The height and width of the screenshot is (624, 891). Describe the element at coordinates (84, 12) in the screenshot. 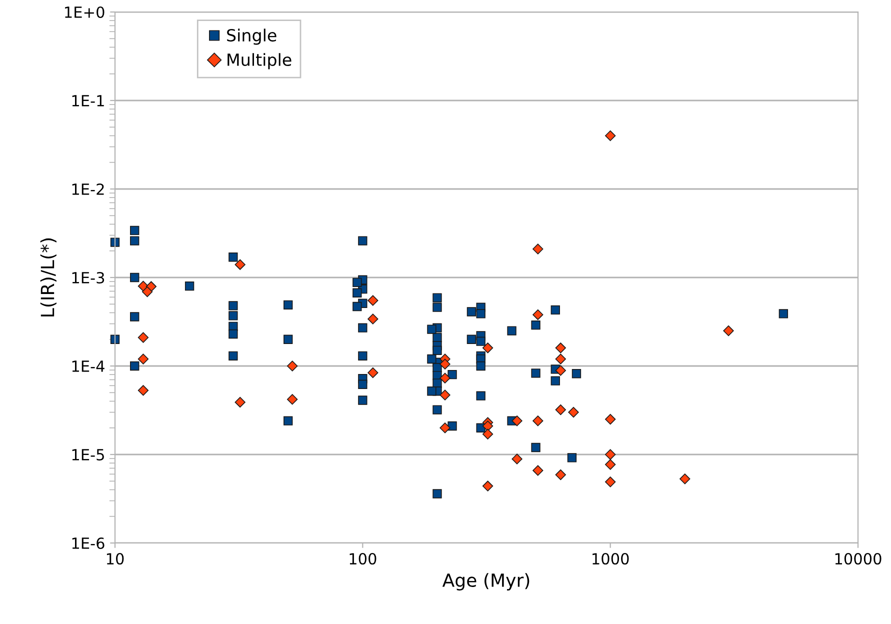

I see `y-tick-label: 1E+0` at that location.